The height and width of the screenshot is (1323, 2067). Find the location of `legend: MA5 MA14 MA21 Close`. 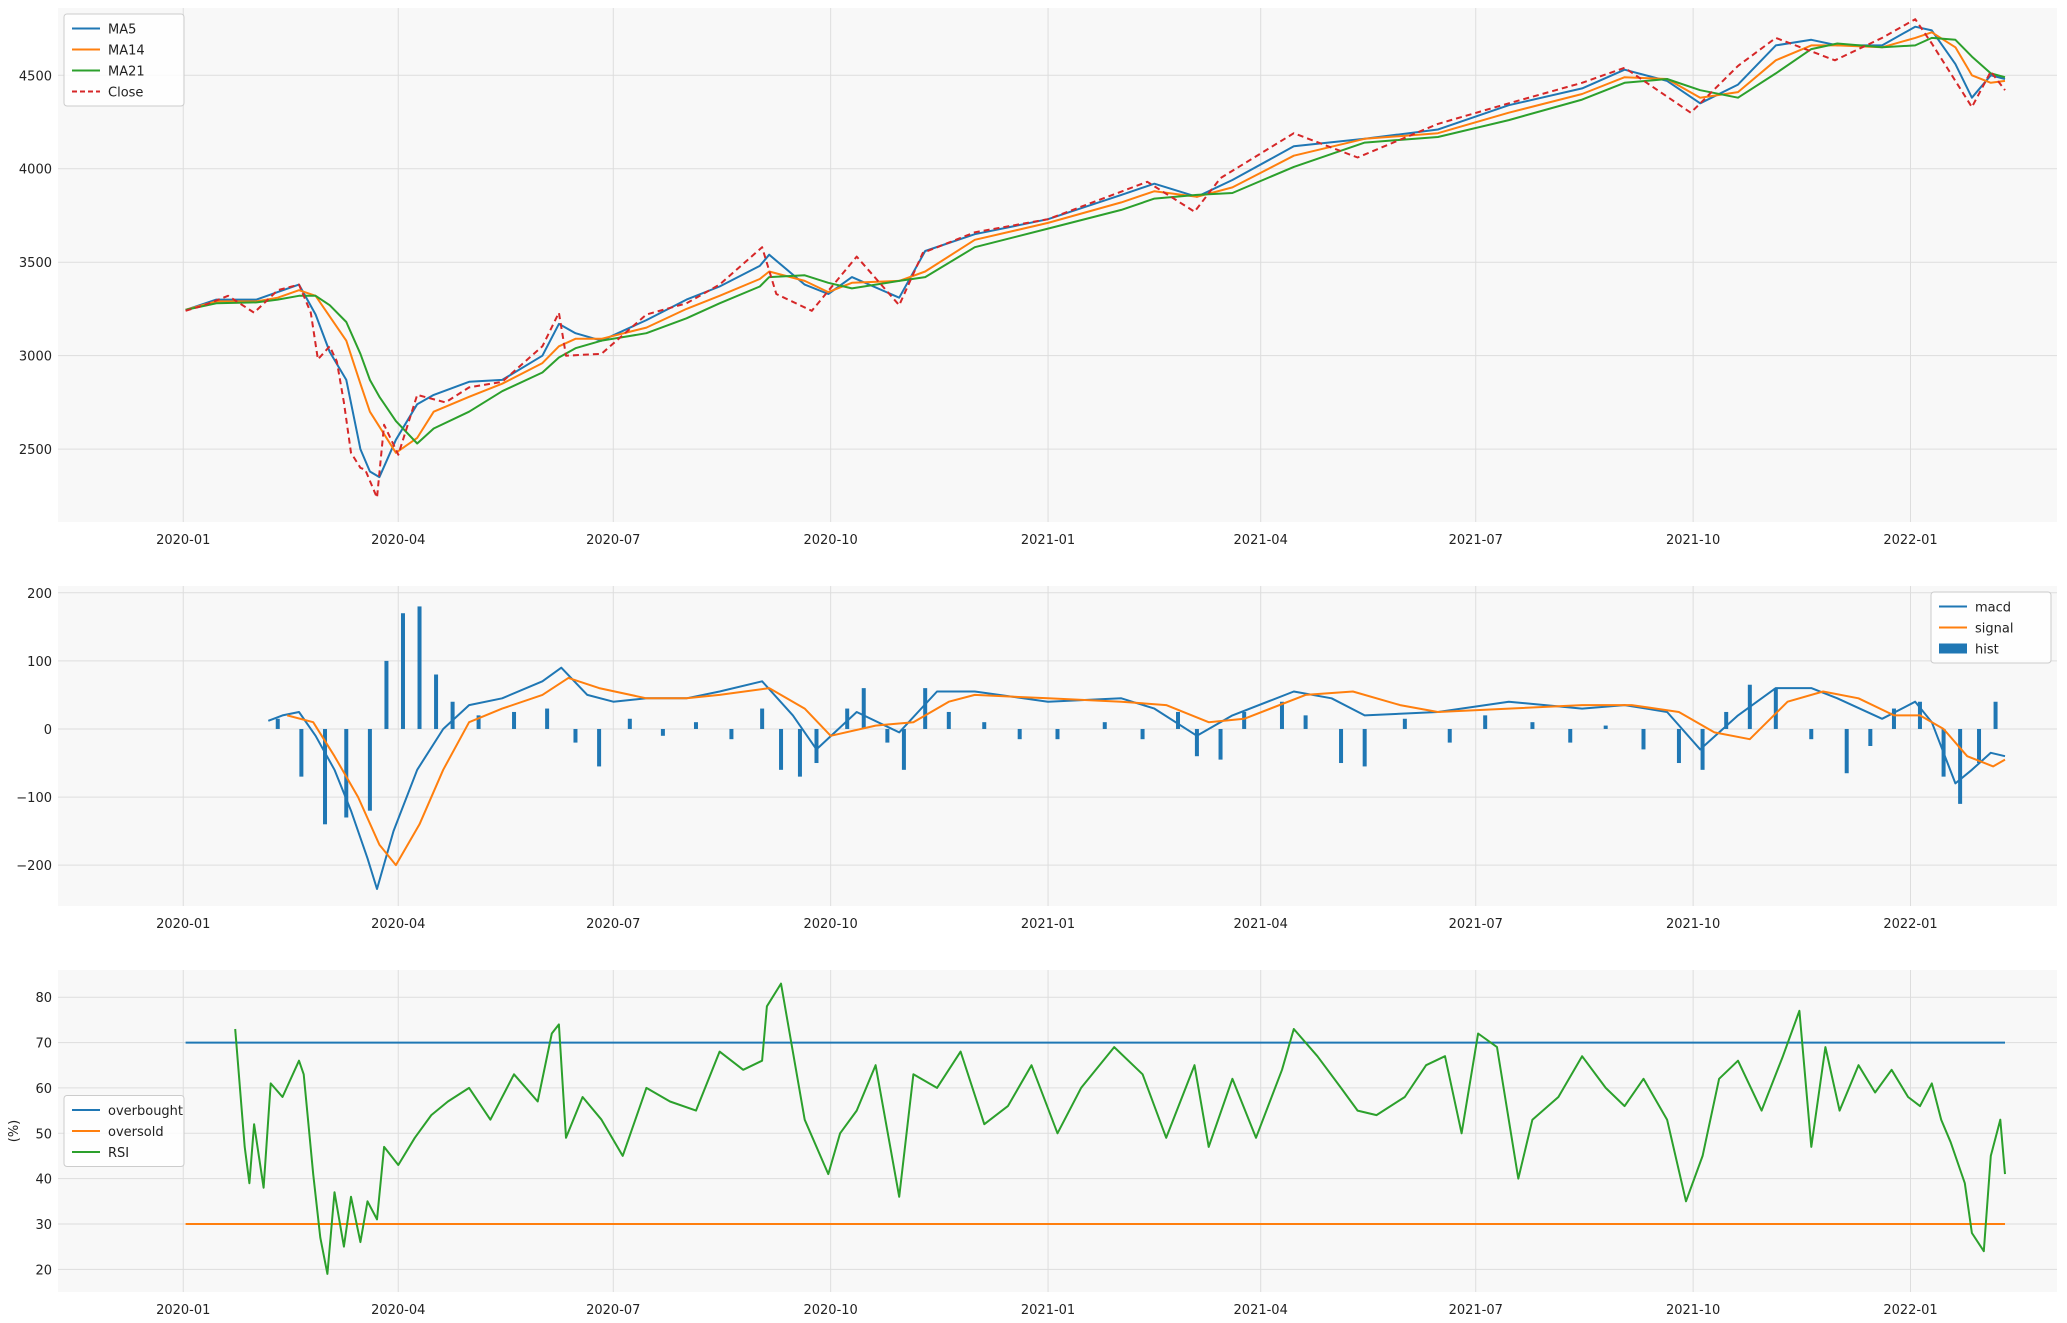

legend: MA5 MA14 MA21 Close is located at coordinates (124, 60).